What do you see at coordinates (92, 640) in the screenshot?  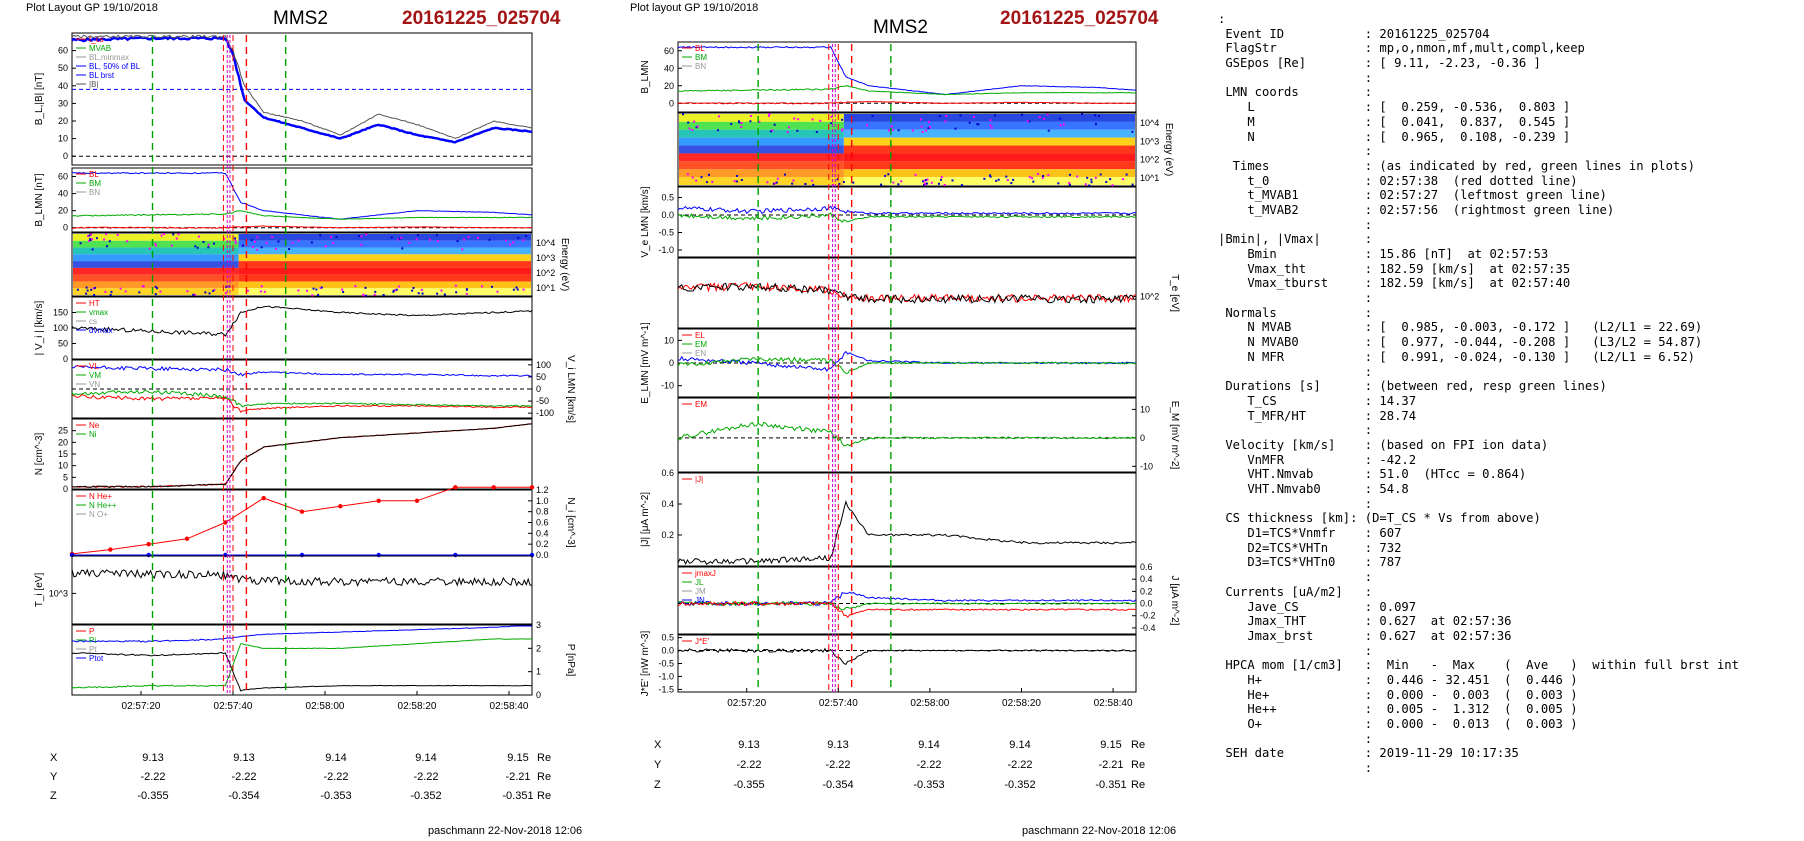 I see `legend-entry: Pi` at bounding box center [92, 640].